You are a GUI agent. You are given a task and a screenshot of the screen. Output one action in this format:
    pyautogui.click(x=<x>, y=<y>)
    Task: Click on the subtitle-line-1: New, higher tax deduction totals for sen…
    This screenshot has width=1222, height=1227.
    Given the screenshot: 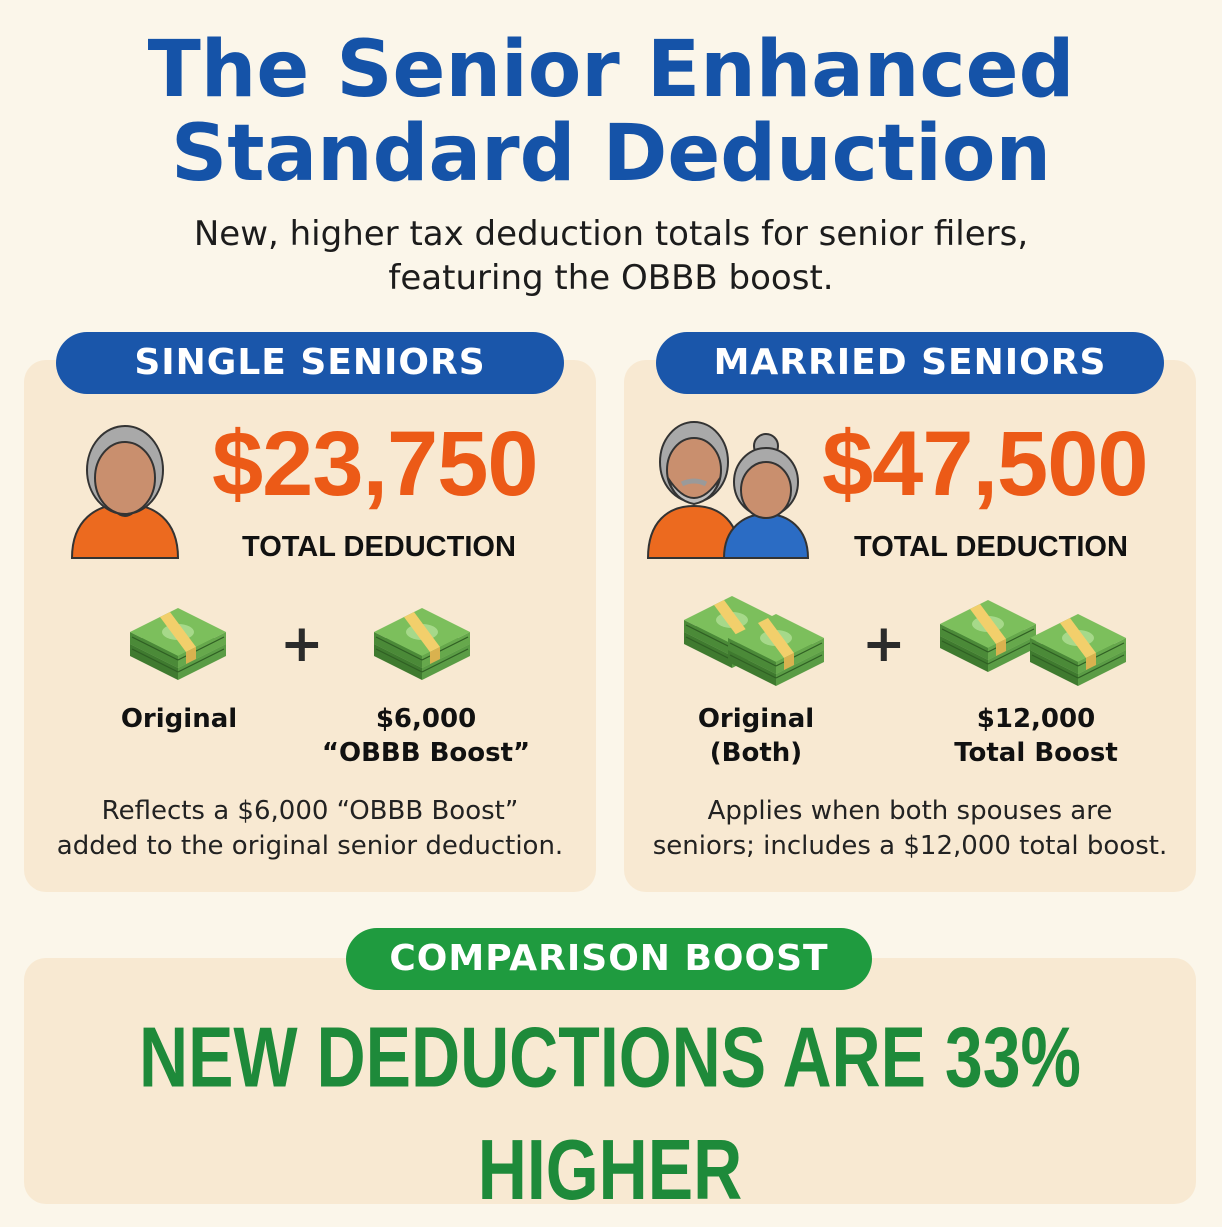 What is the action you would take?
    pyautogui.click(x=611, y=234)
    